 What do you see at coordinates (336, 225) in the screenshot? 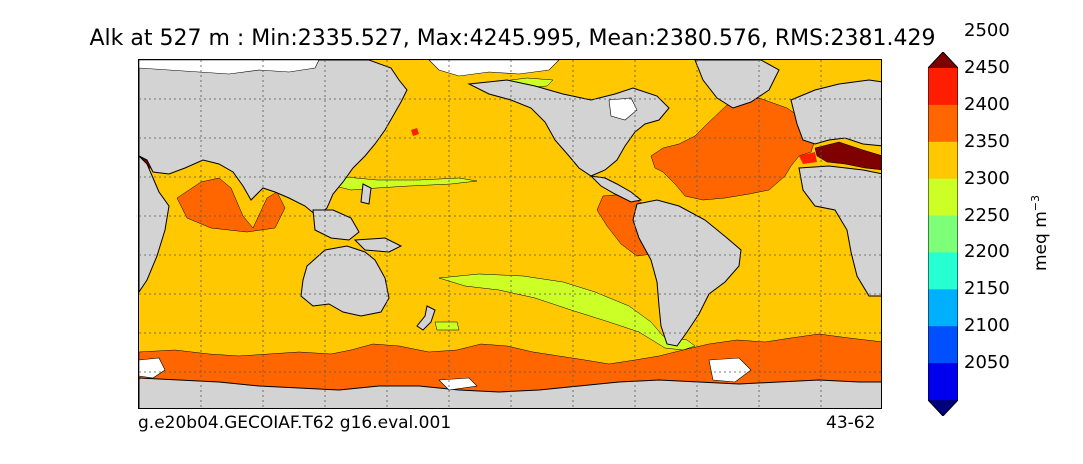
I see `se-asia-islands` at bounding box center [336, 225].